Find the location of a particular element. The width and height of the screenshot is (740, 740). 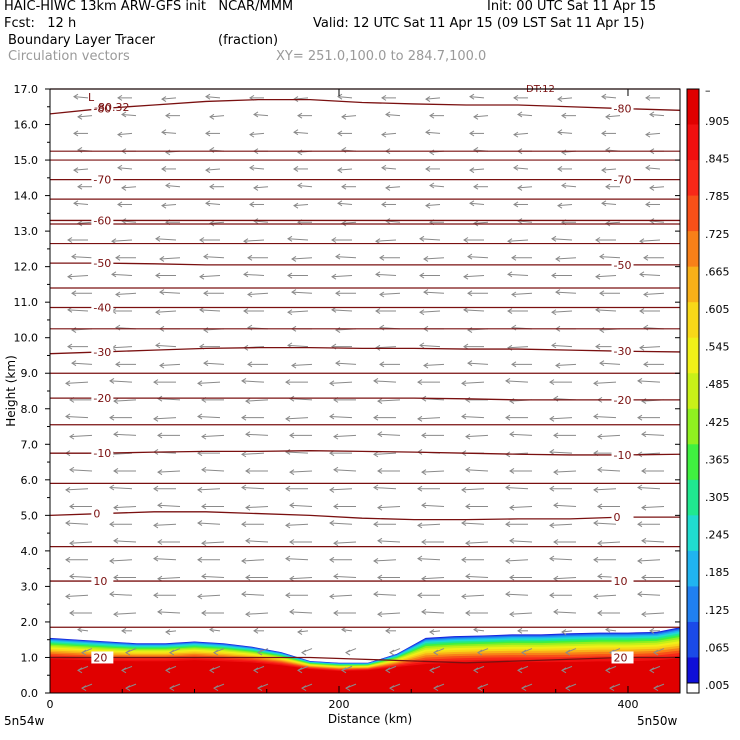

y-tick-label: 15.0 is located at coordinates (26, 160).